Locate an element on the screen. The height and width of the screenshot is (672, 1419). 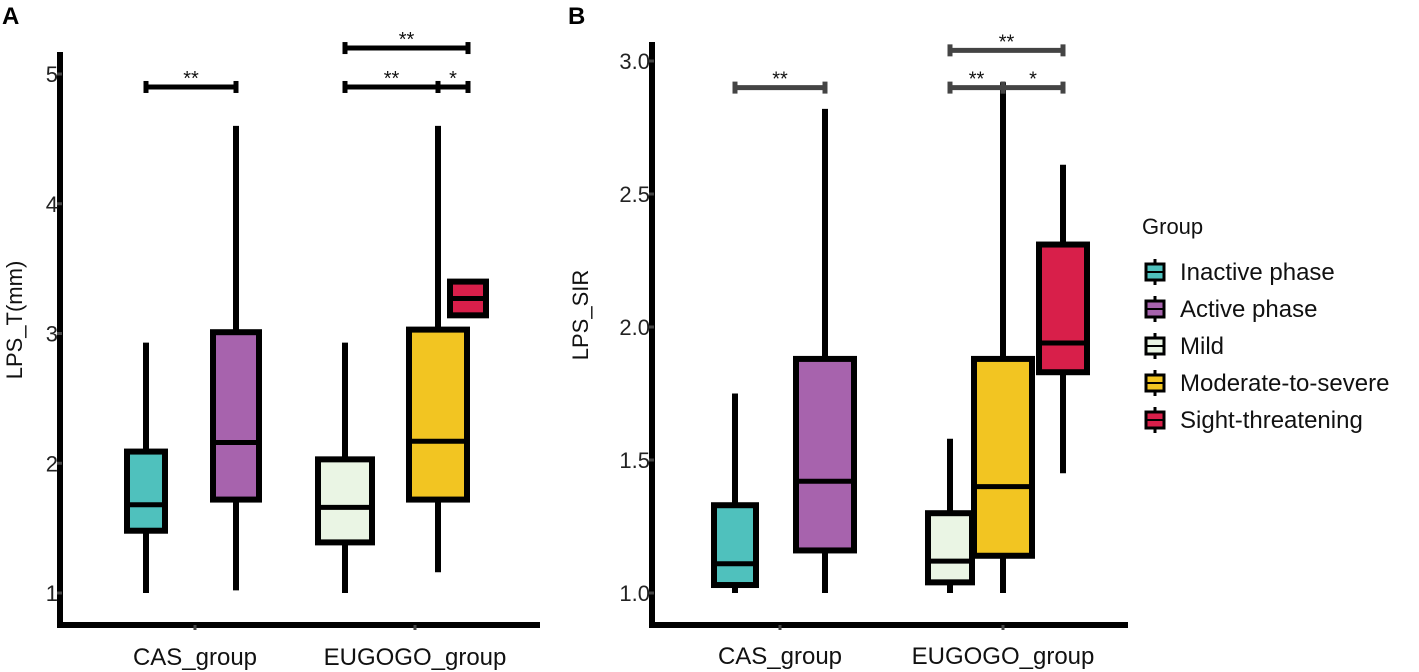
panel-b-box-inactive-phase is located at coordinates (735, 493).